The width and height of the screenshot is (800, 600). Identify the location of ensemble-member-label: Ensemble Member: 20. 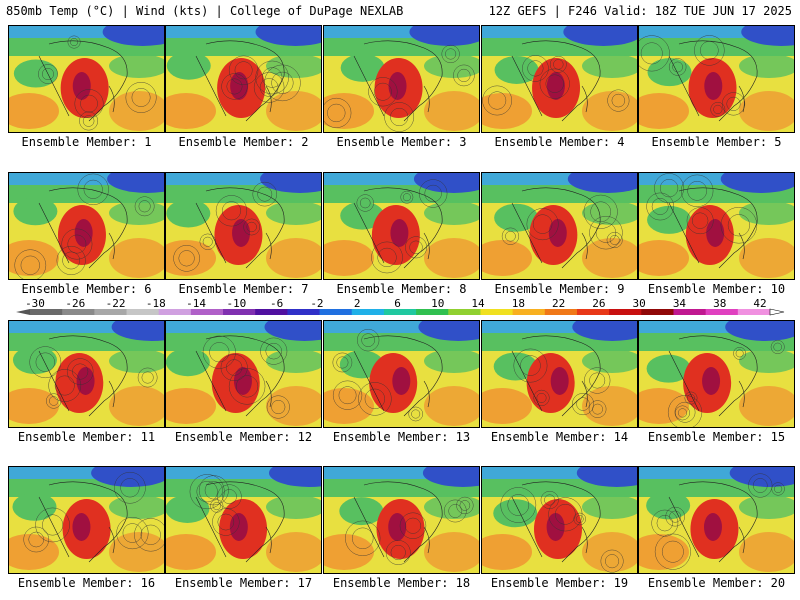
(716, 583).